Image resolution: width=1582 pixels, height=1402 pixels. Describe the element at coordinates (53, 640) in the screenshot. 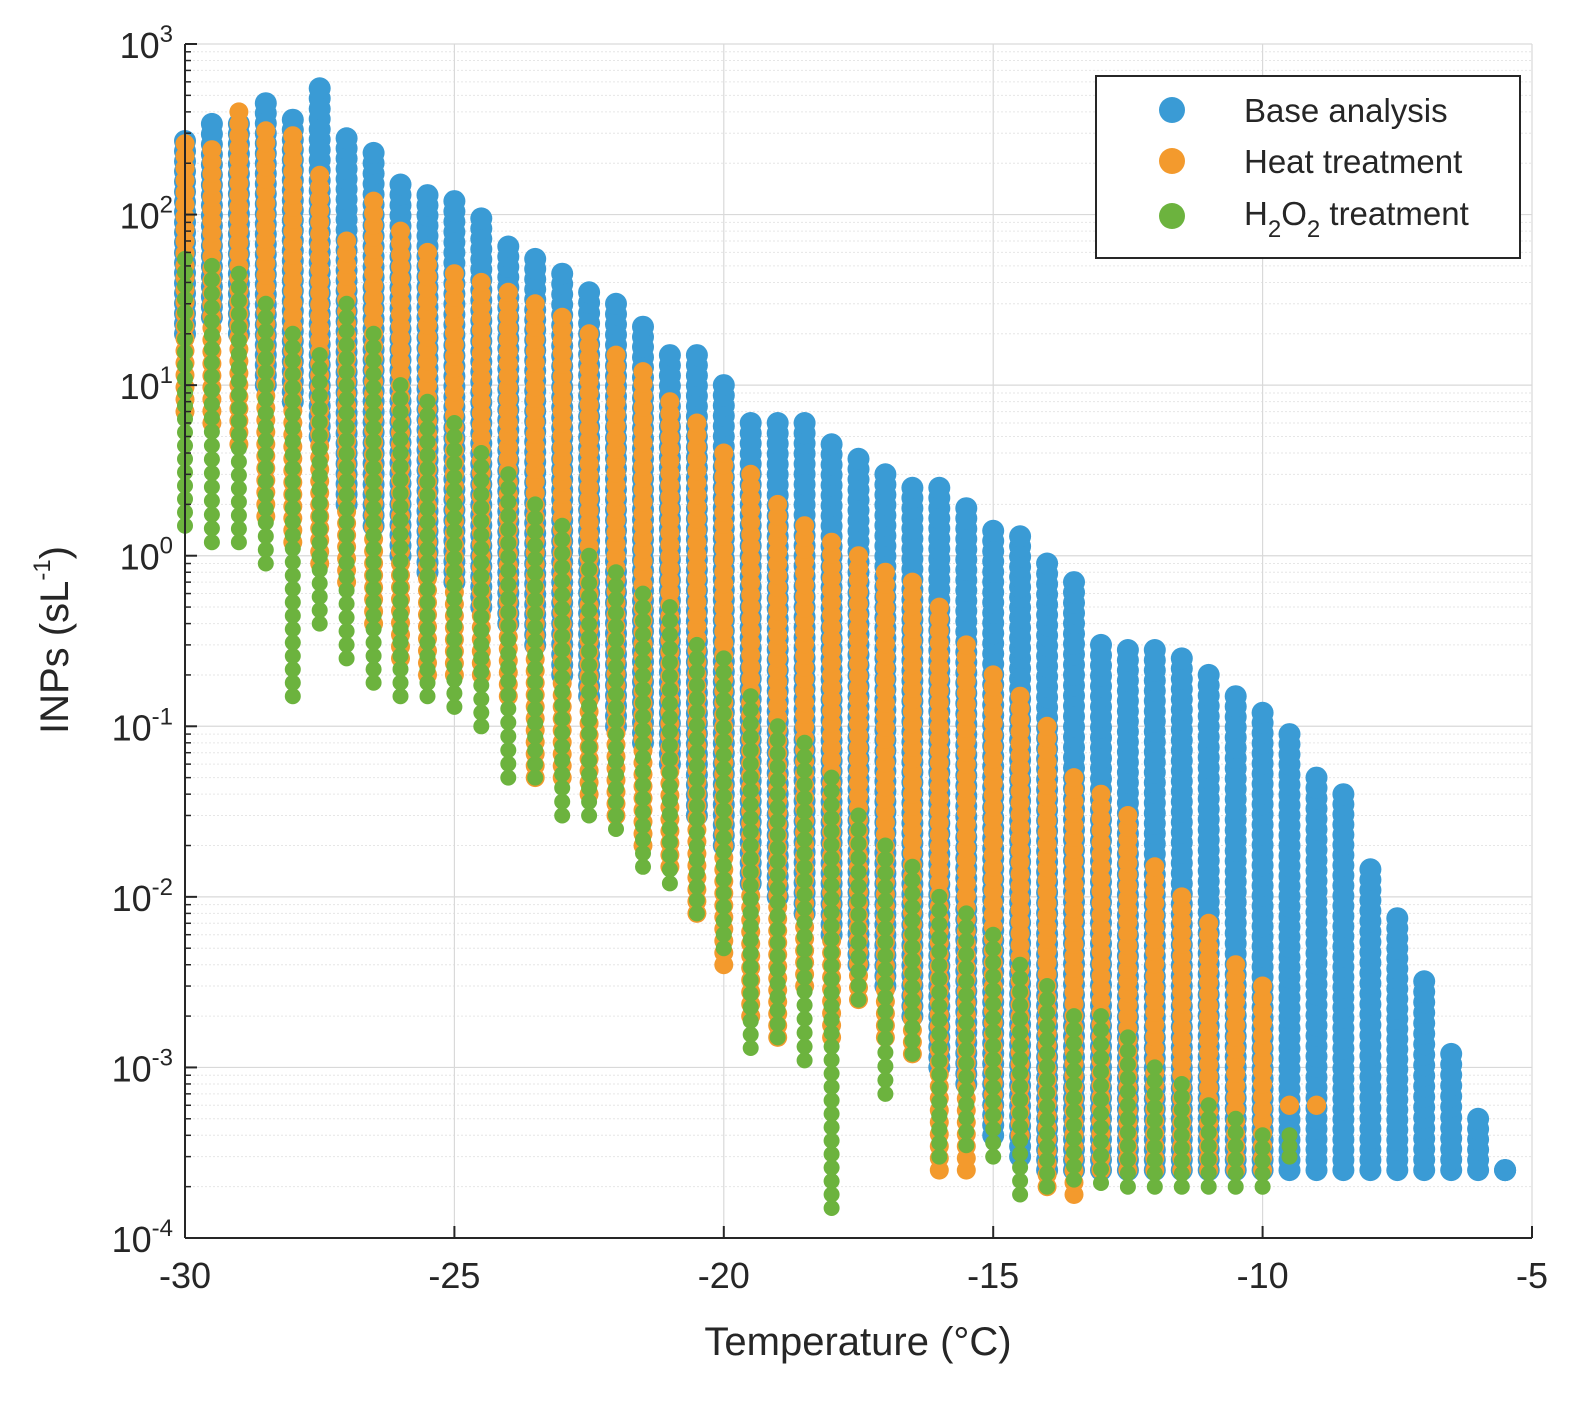

I see `svg-text: INPs (sL-1)` at that location.